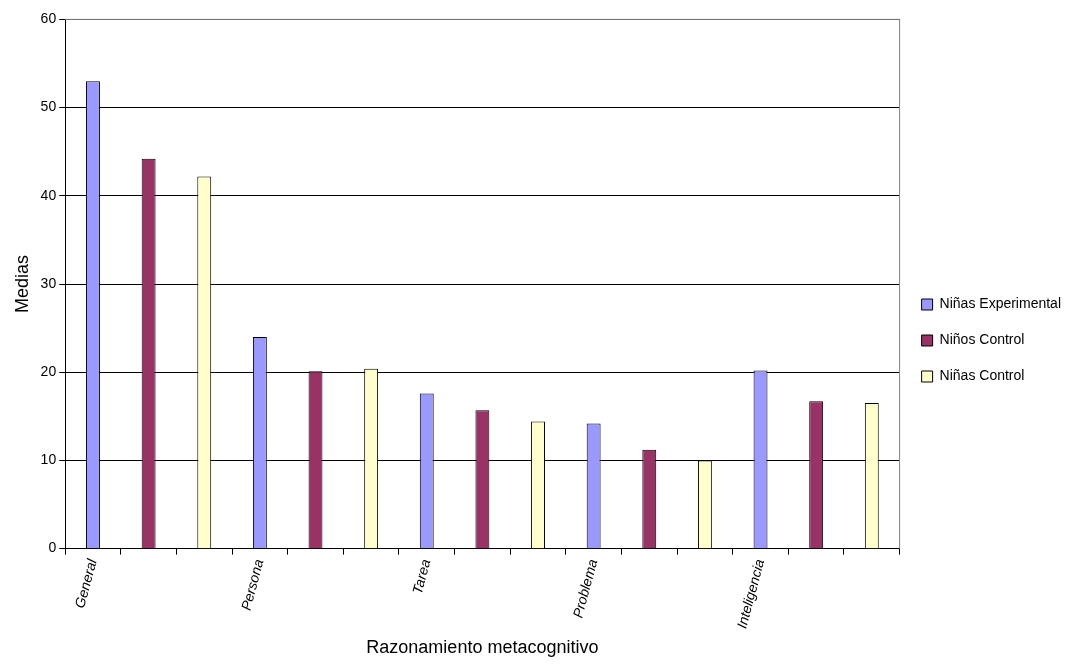  I want to click on x-tick-label: Persona, so click(252, 584).